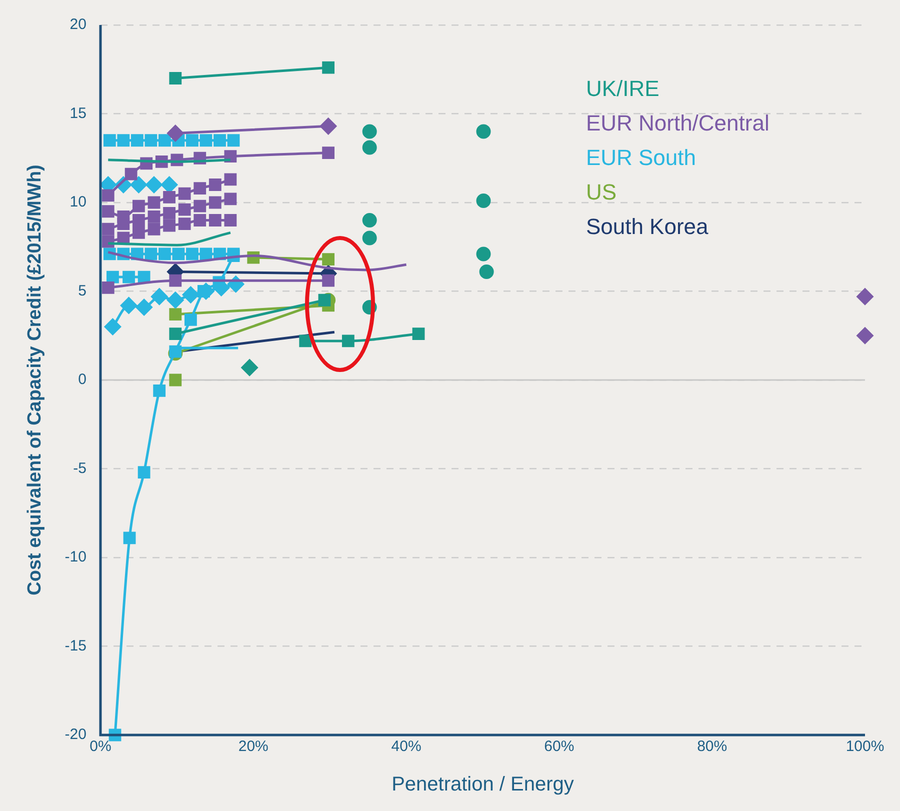  Describe the element at coordinates (82, 379) in the screenshot. I see `y-tick-label: 0` at that location.